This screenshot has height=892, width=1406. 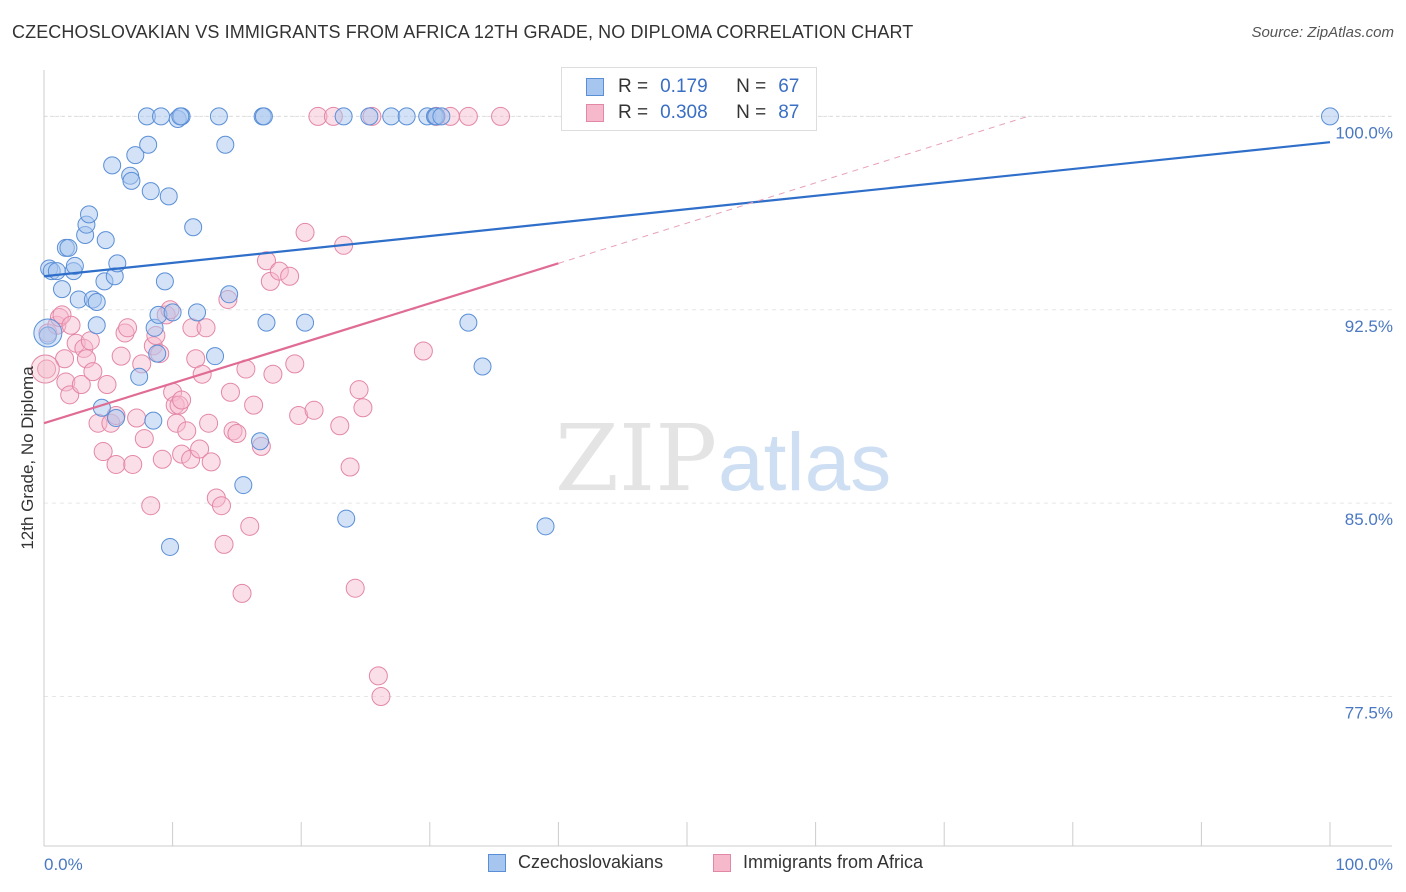 What do you see at coordinates (633, 86) in the screenshot?
I see `r-label: R =` at bounding box center [633, 86].